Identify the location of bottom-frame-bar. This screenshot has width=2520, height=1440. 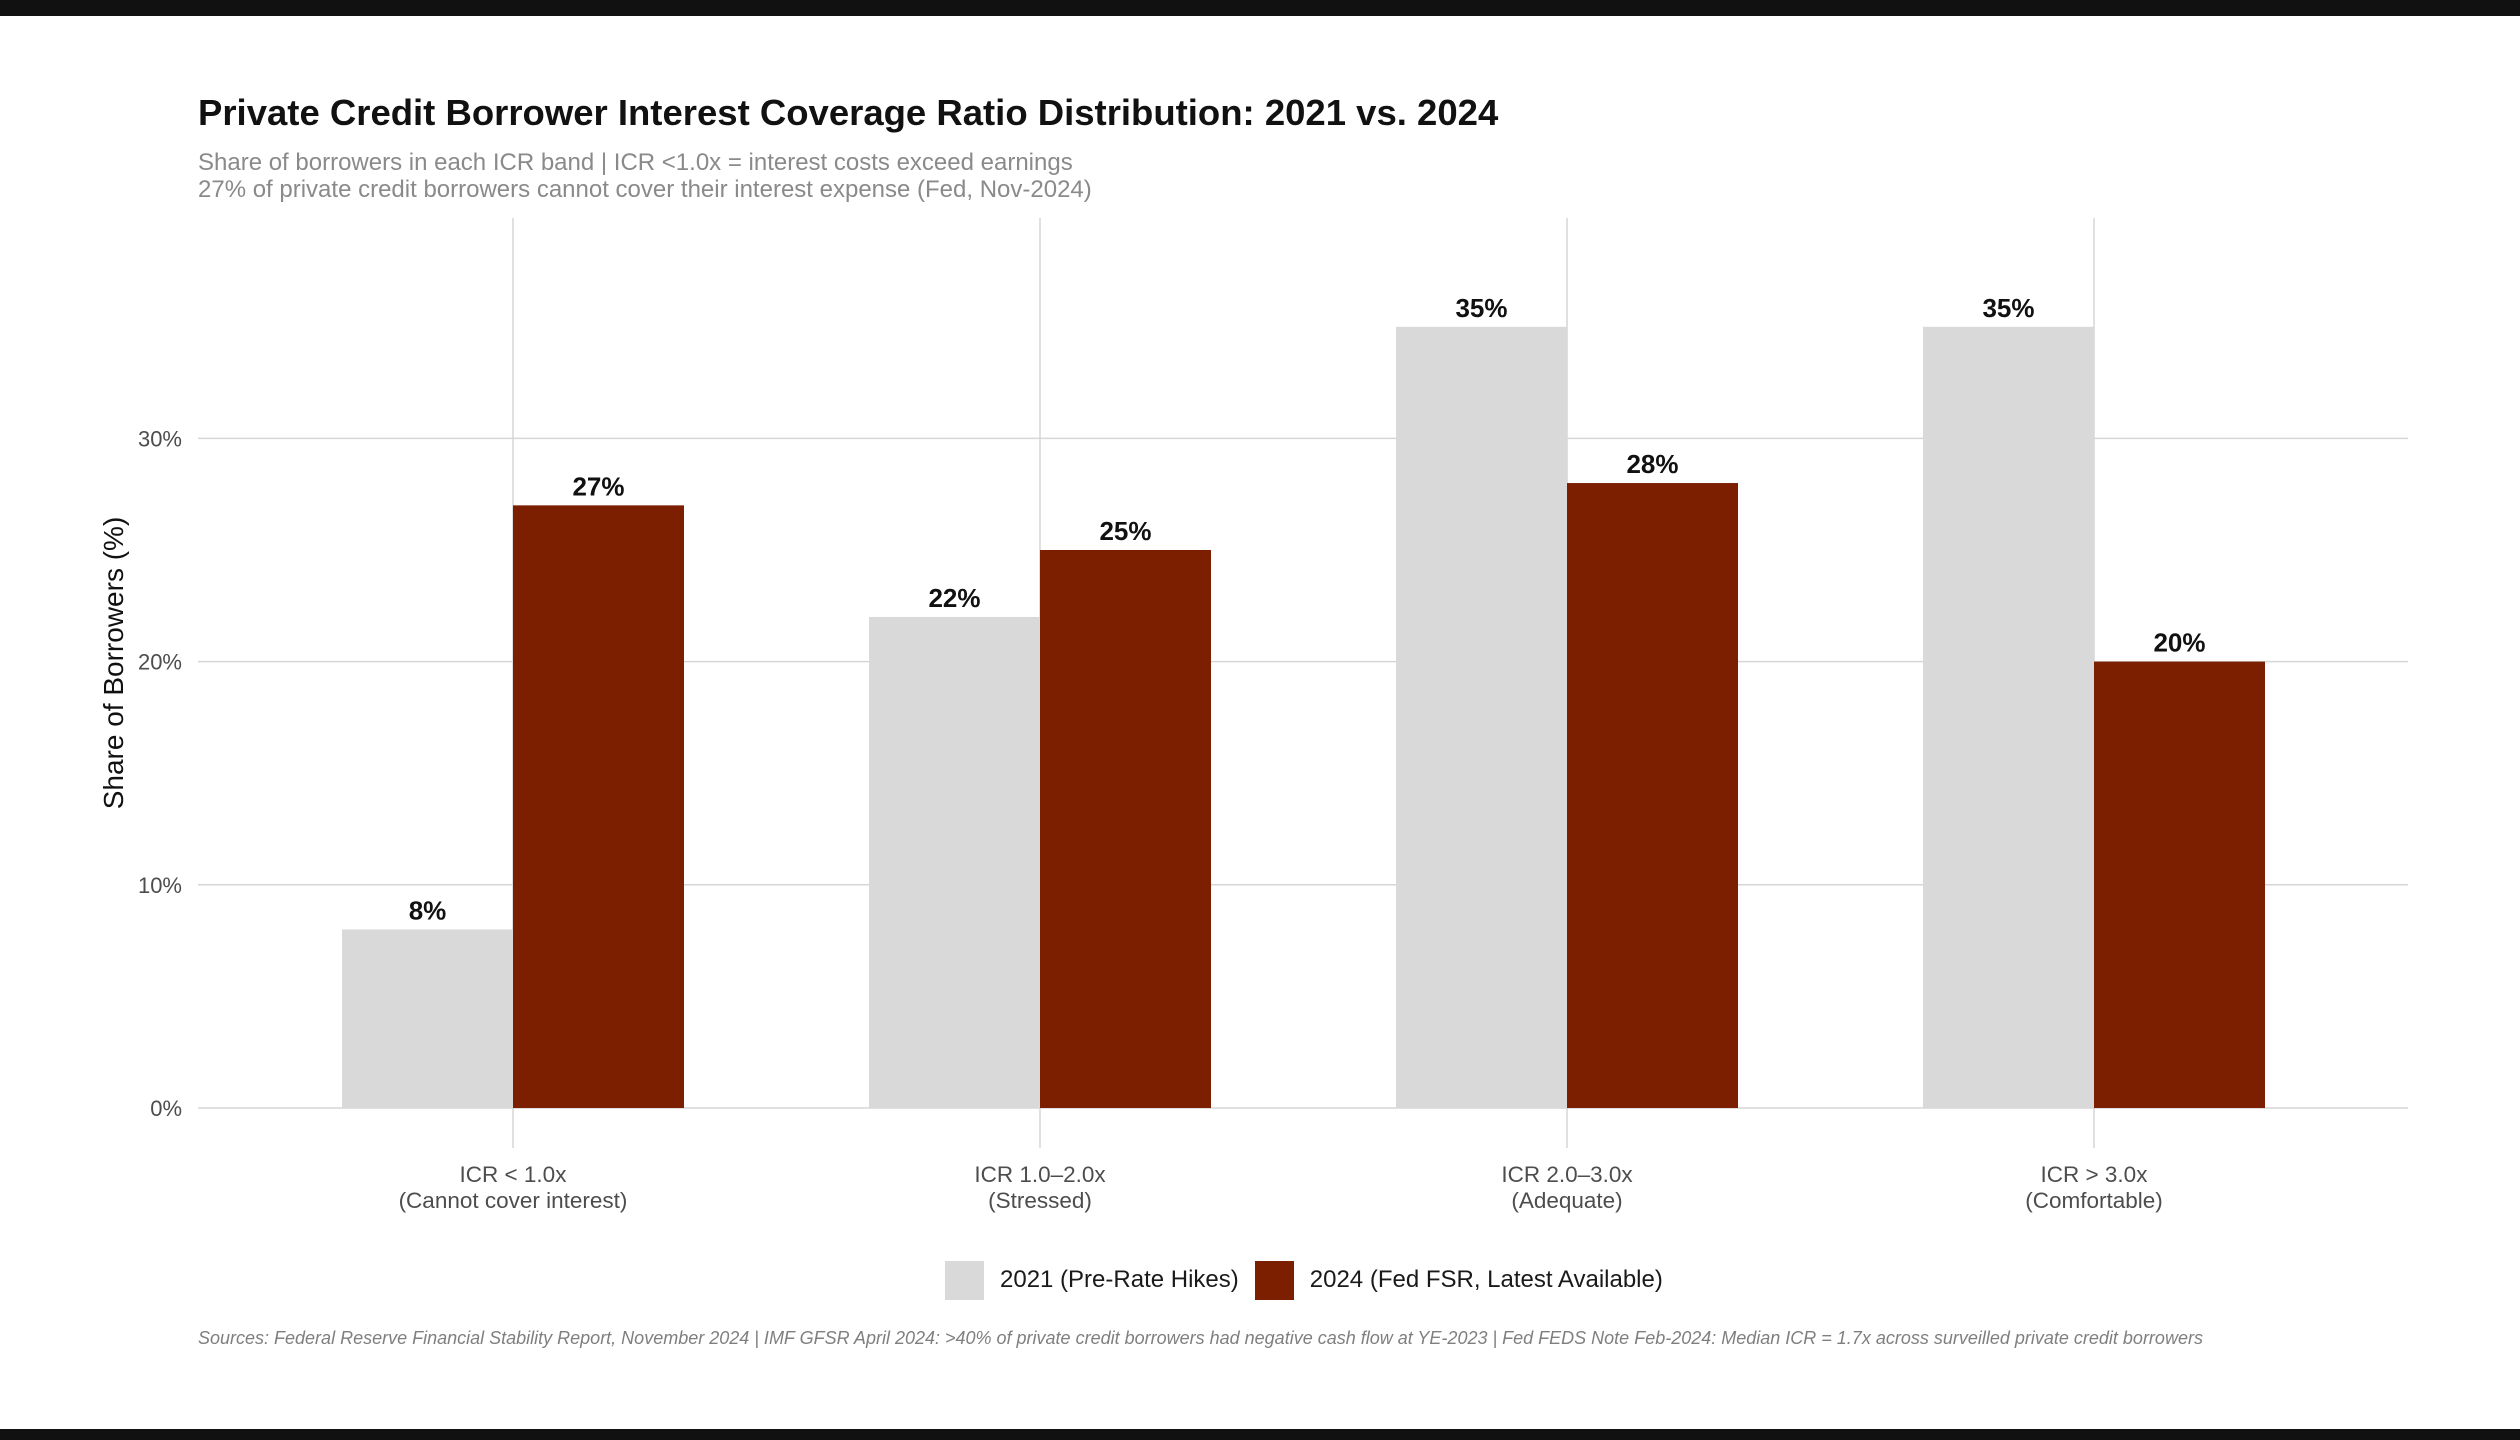
(1260, 1434).